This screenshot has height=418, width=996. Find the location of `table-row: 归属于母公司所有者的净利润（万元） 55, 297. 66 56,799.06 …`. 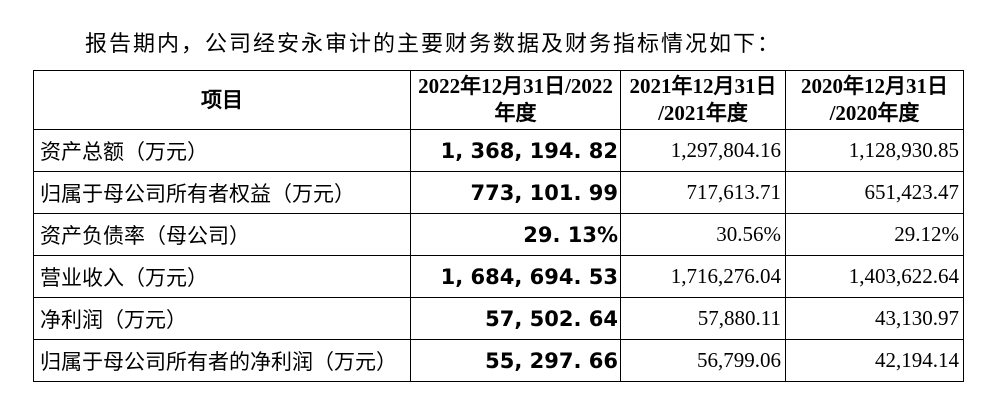

table-row: 归属于母公司所有者的净利润（万元） 55, 297. 66 56,799.06 … is located at coordinates (498, 360).